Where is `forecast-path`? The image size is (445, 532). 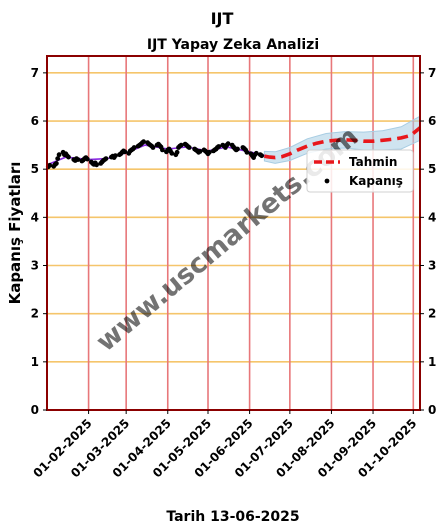 forecast-path is located at coordinates (343, 143).